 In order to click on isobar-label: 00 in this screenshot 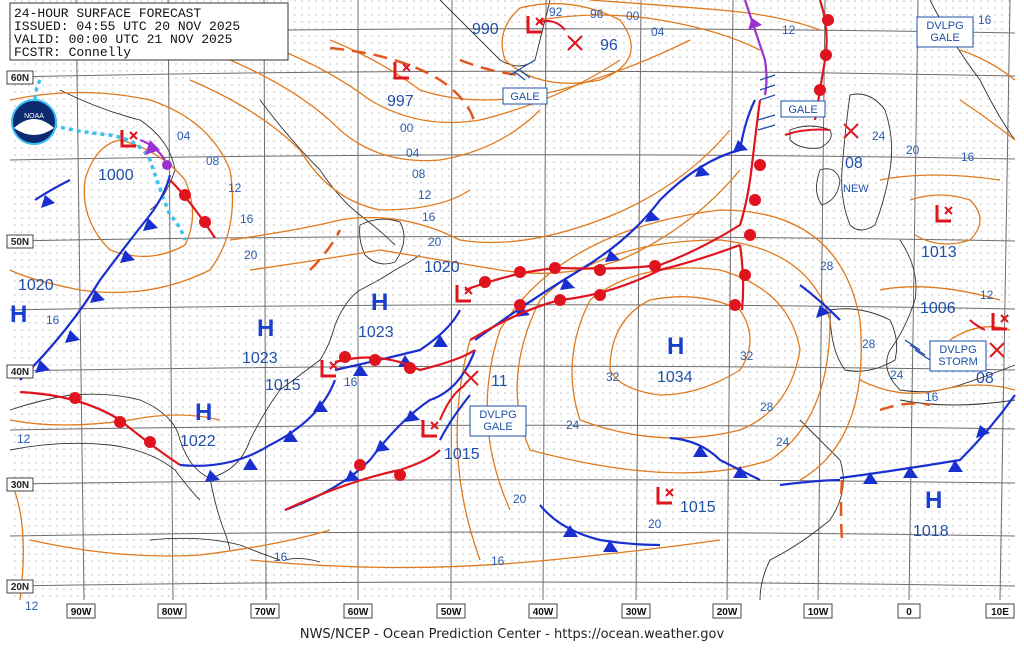, I will do `click(633, 16)`.